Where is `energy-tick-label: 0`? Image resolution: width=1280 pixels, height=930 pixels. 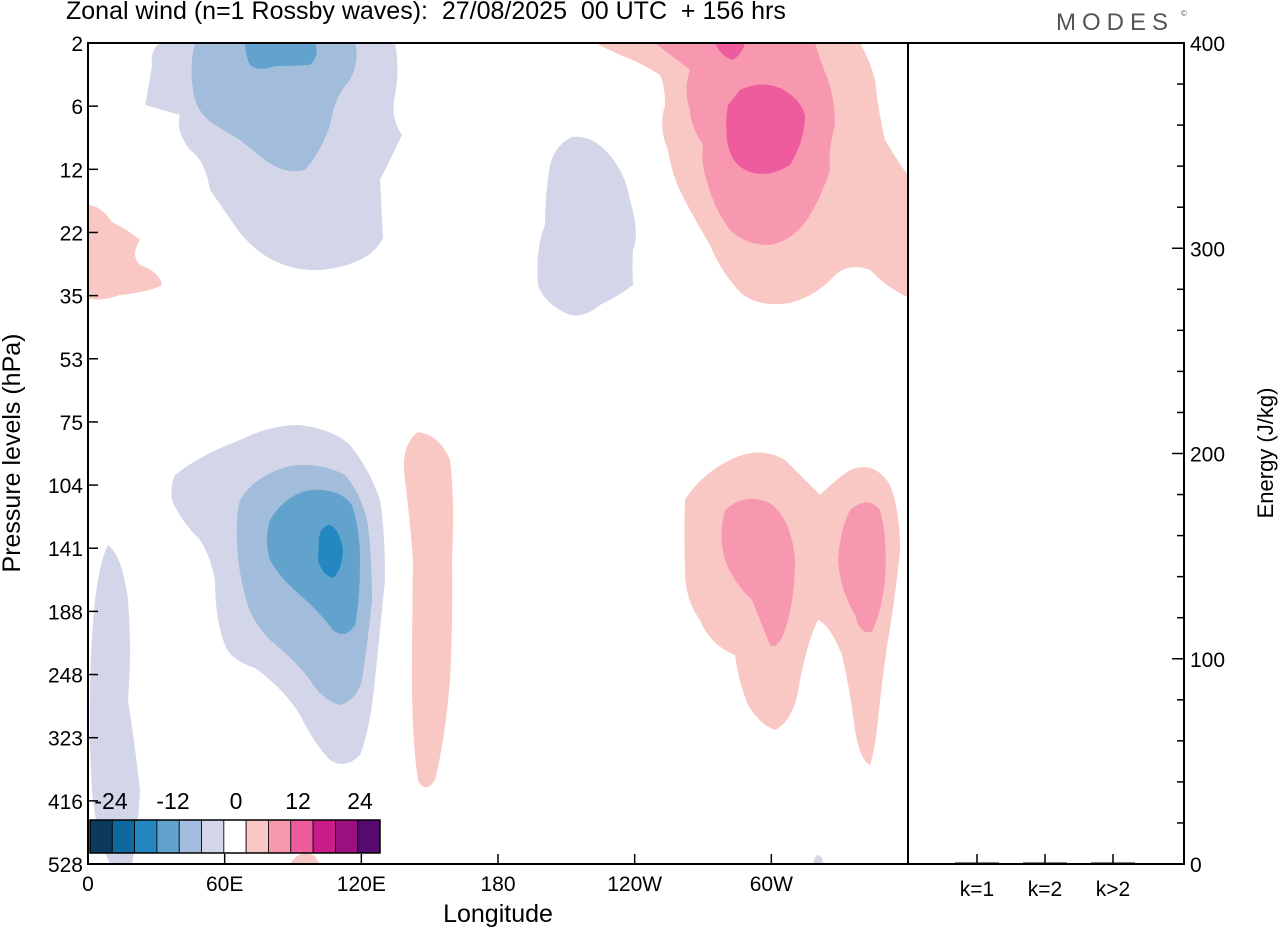 energy-tick-label: 0 is located at coordinates (1196, 865).